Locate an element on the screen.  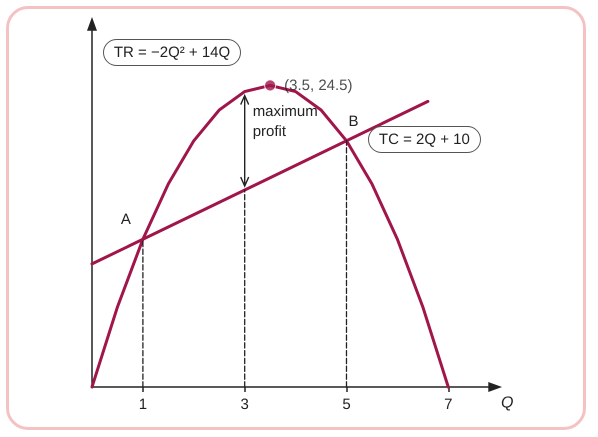
annotation: B is located at coordinates (353, 121).